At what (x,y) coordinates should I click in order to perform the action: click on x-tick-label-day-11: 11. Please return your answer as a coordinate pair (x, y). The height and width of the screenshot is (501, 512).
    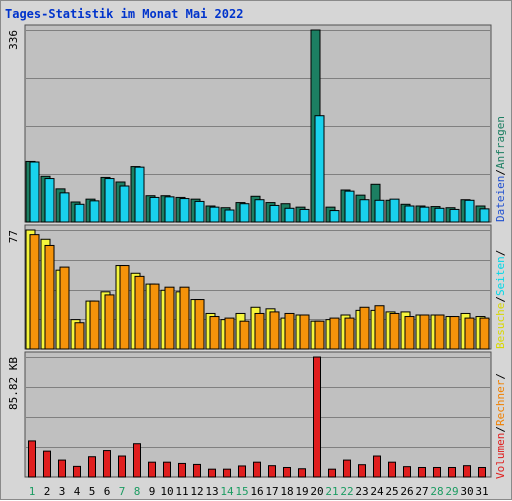
    Looking at the image, I should click on (181, 491).